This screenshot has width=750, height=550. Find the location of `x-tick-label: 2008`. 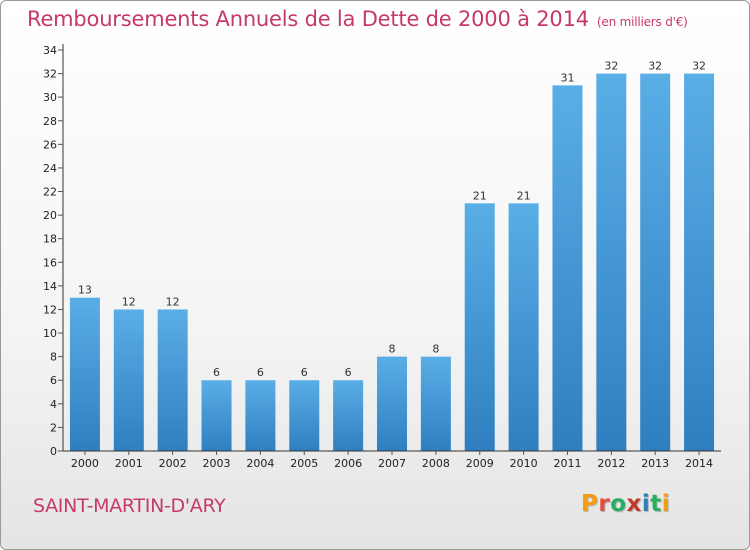

x-tick-label: 2008 is located at coordinates (436, 463).